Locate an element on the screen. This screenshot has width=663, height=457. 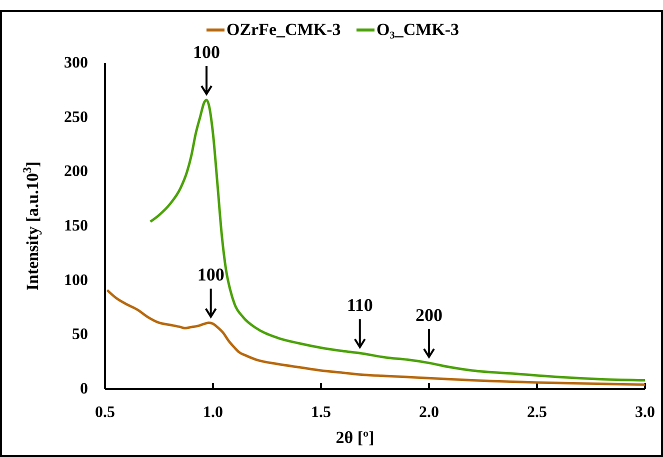
x-tick-label: 1.5 is located at coordinates (321, 412).